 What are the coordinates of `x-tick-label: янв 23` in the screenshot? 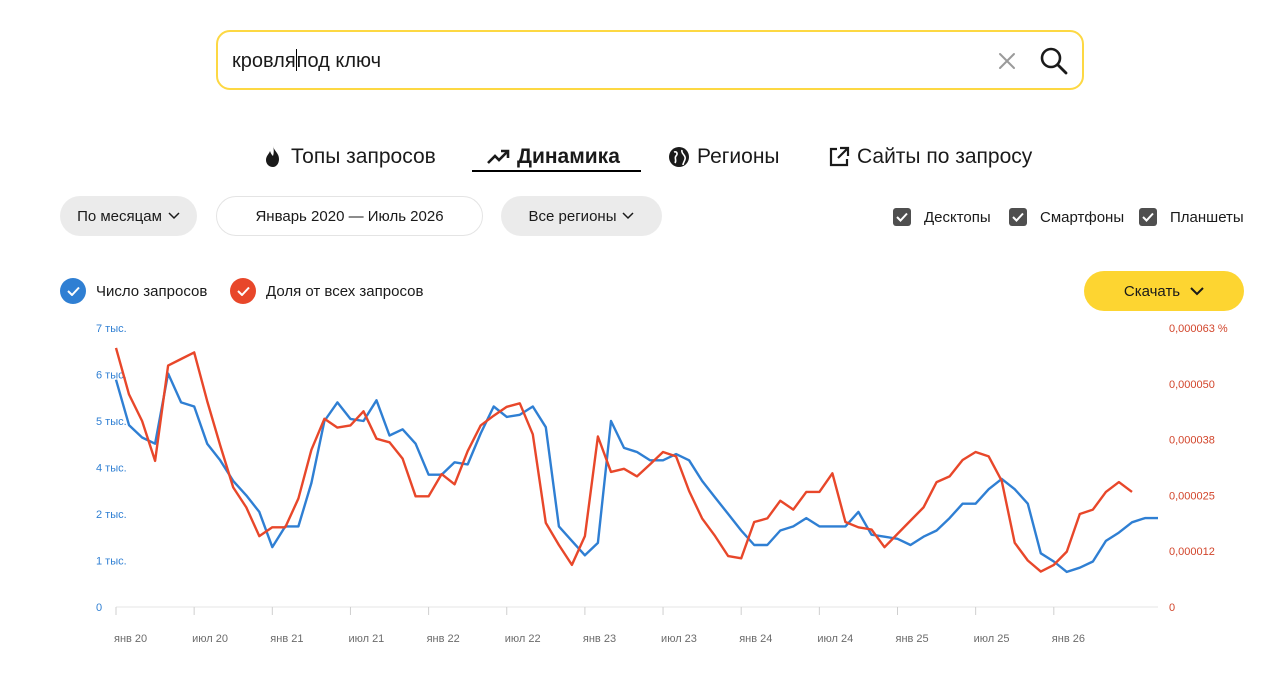 It's located at (599, 639).